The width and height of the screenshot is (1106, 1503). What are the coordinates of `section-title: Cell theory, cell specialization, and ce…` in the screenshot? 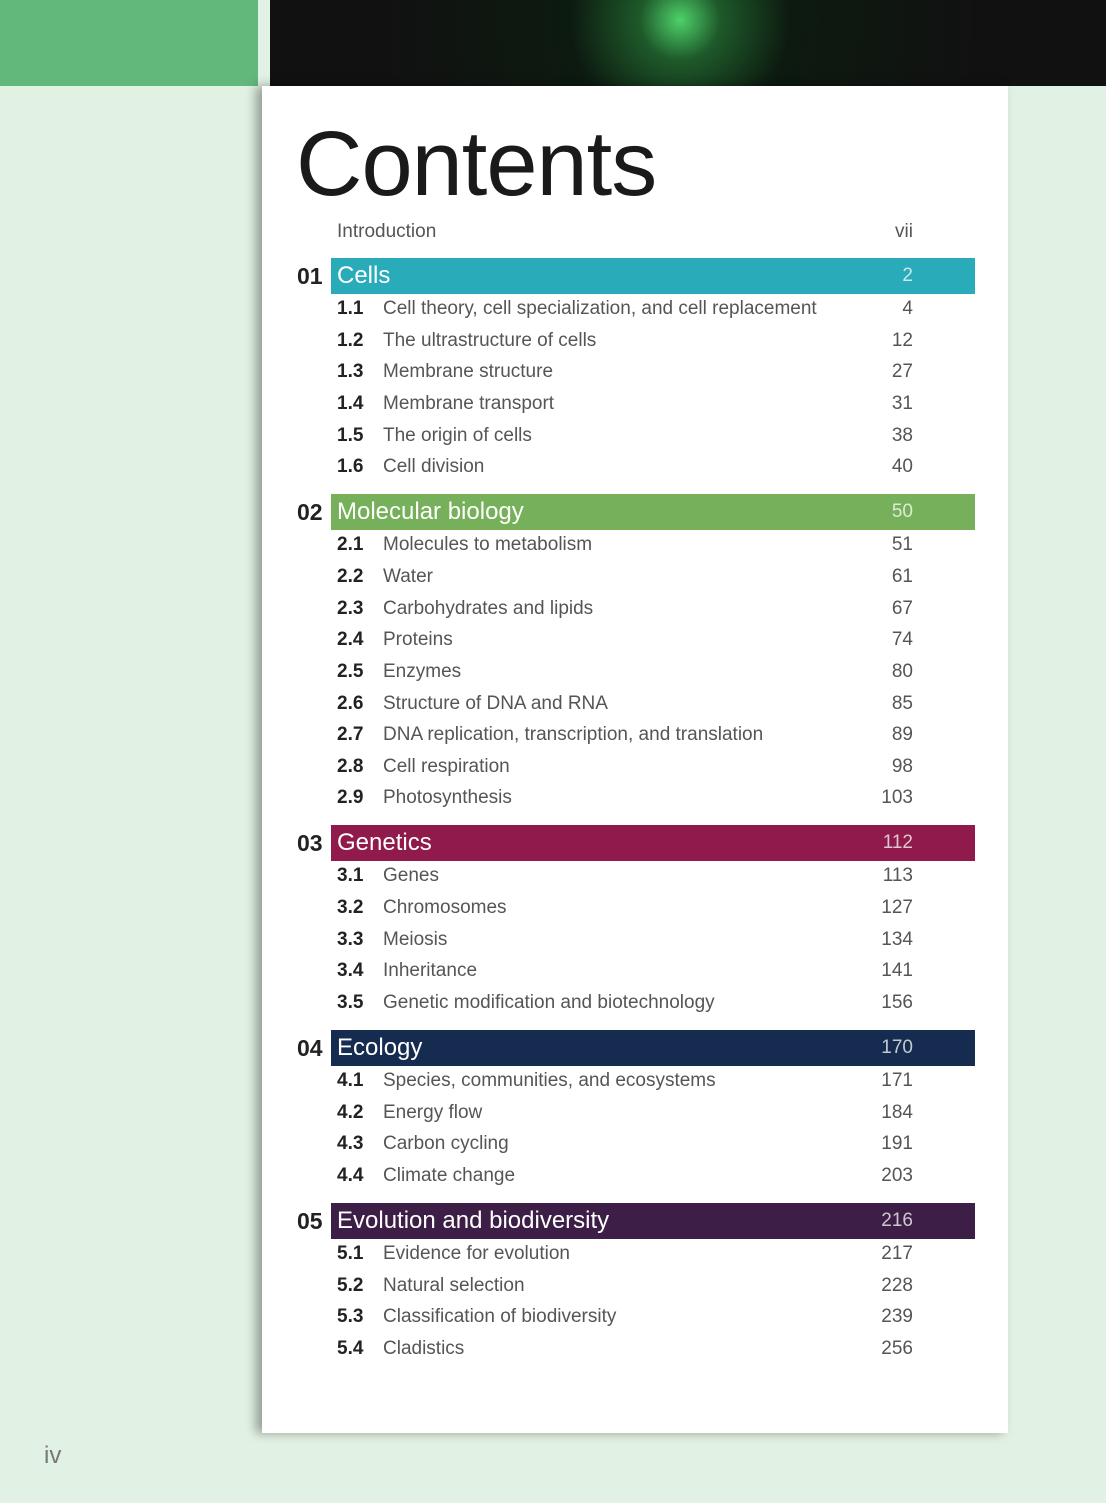 It's located at (600, 308).